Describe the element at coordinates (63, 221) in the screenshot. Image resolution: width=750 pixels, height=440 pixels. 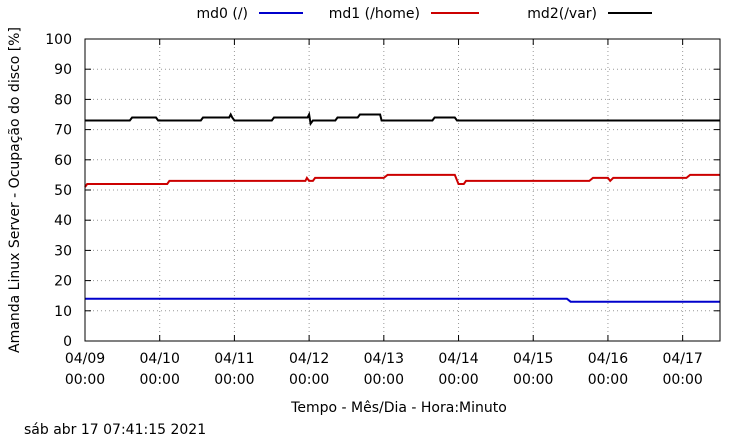
I see `y-tick-label: 40` at that location.